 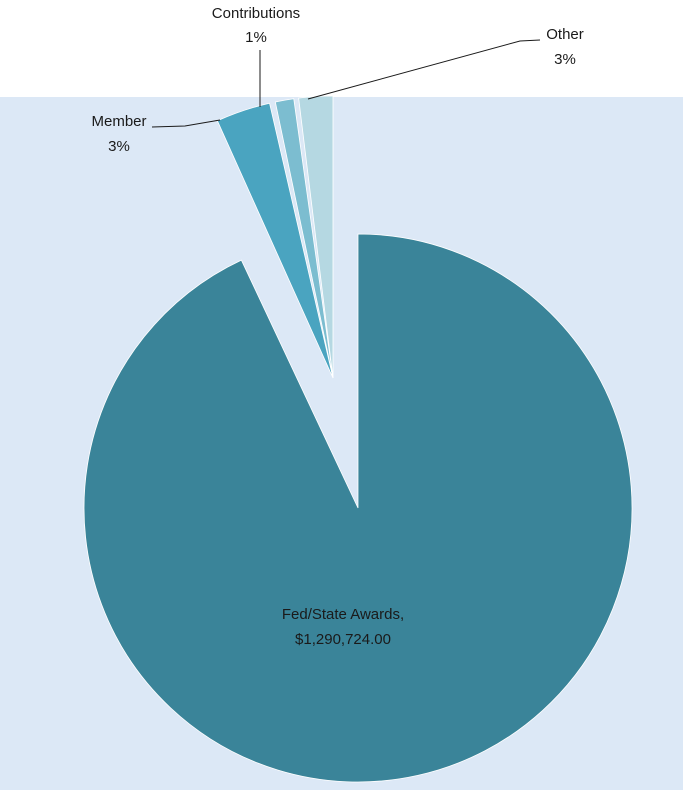 What do you see at coordinates (565, 59) in the screenshot?
I see `label-other-pct: 3%` at bounding box center [565, 59].